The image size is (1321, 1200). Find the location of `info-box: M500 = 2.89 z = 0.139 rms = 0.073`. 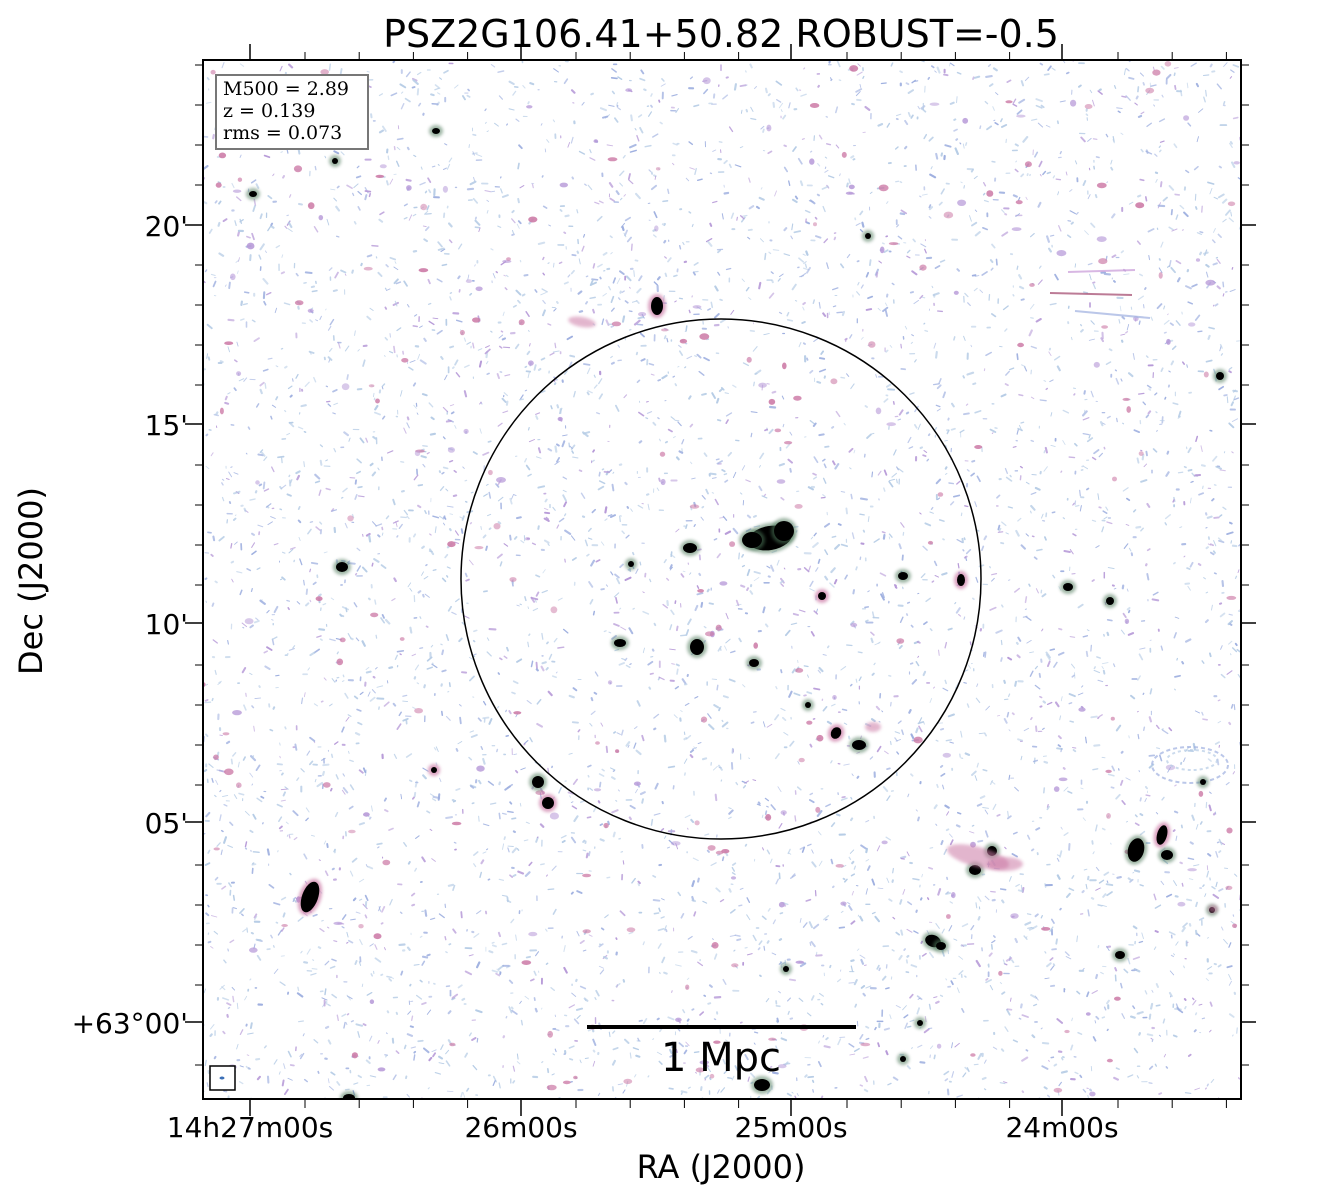

info-box: M500 = 2.89 z = 0.139 rms = 0.073 is located at coordinates (292, 112).